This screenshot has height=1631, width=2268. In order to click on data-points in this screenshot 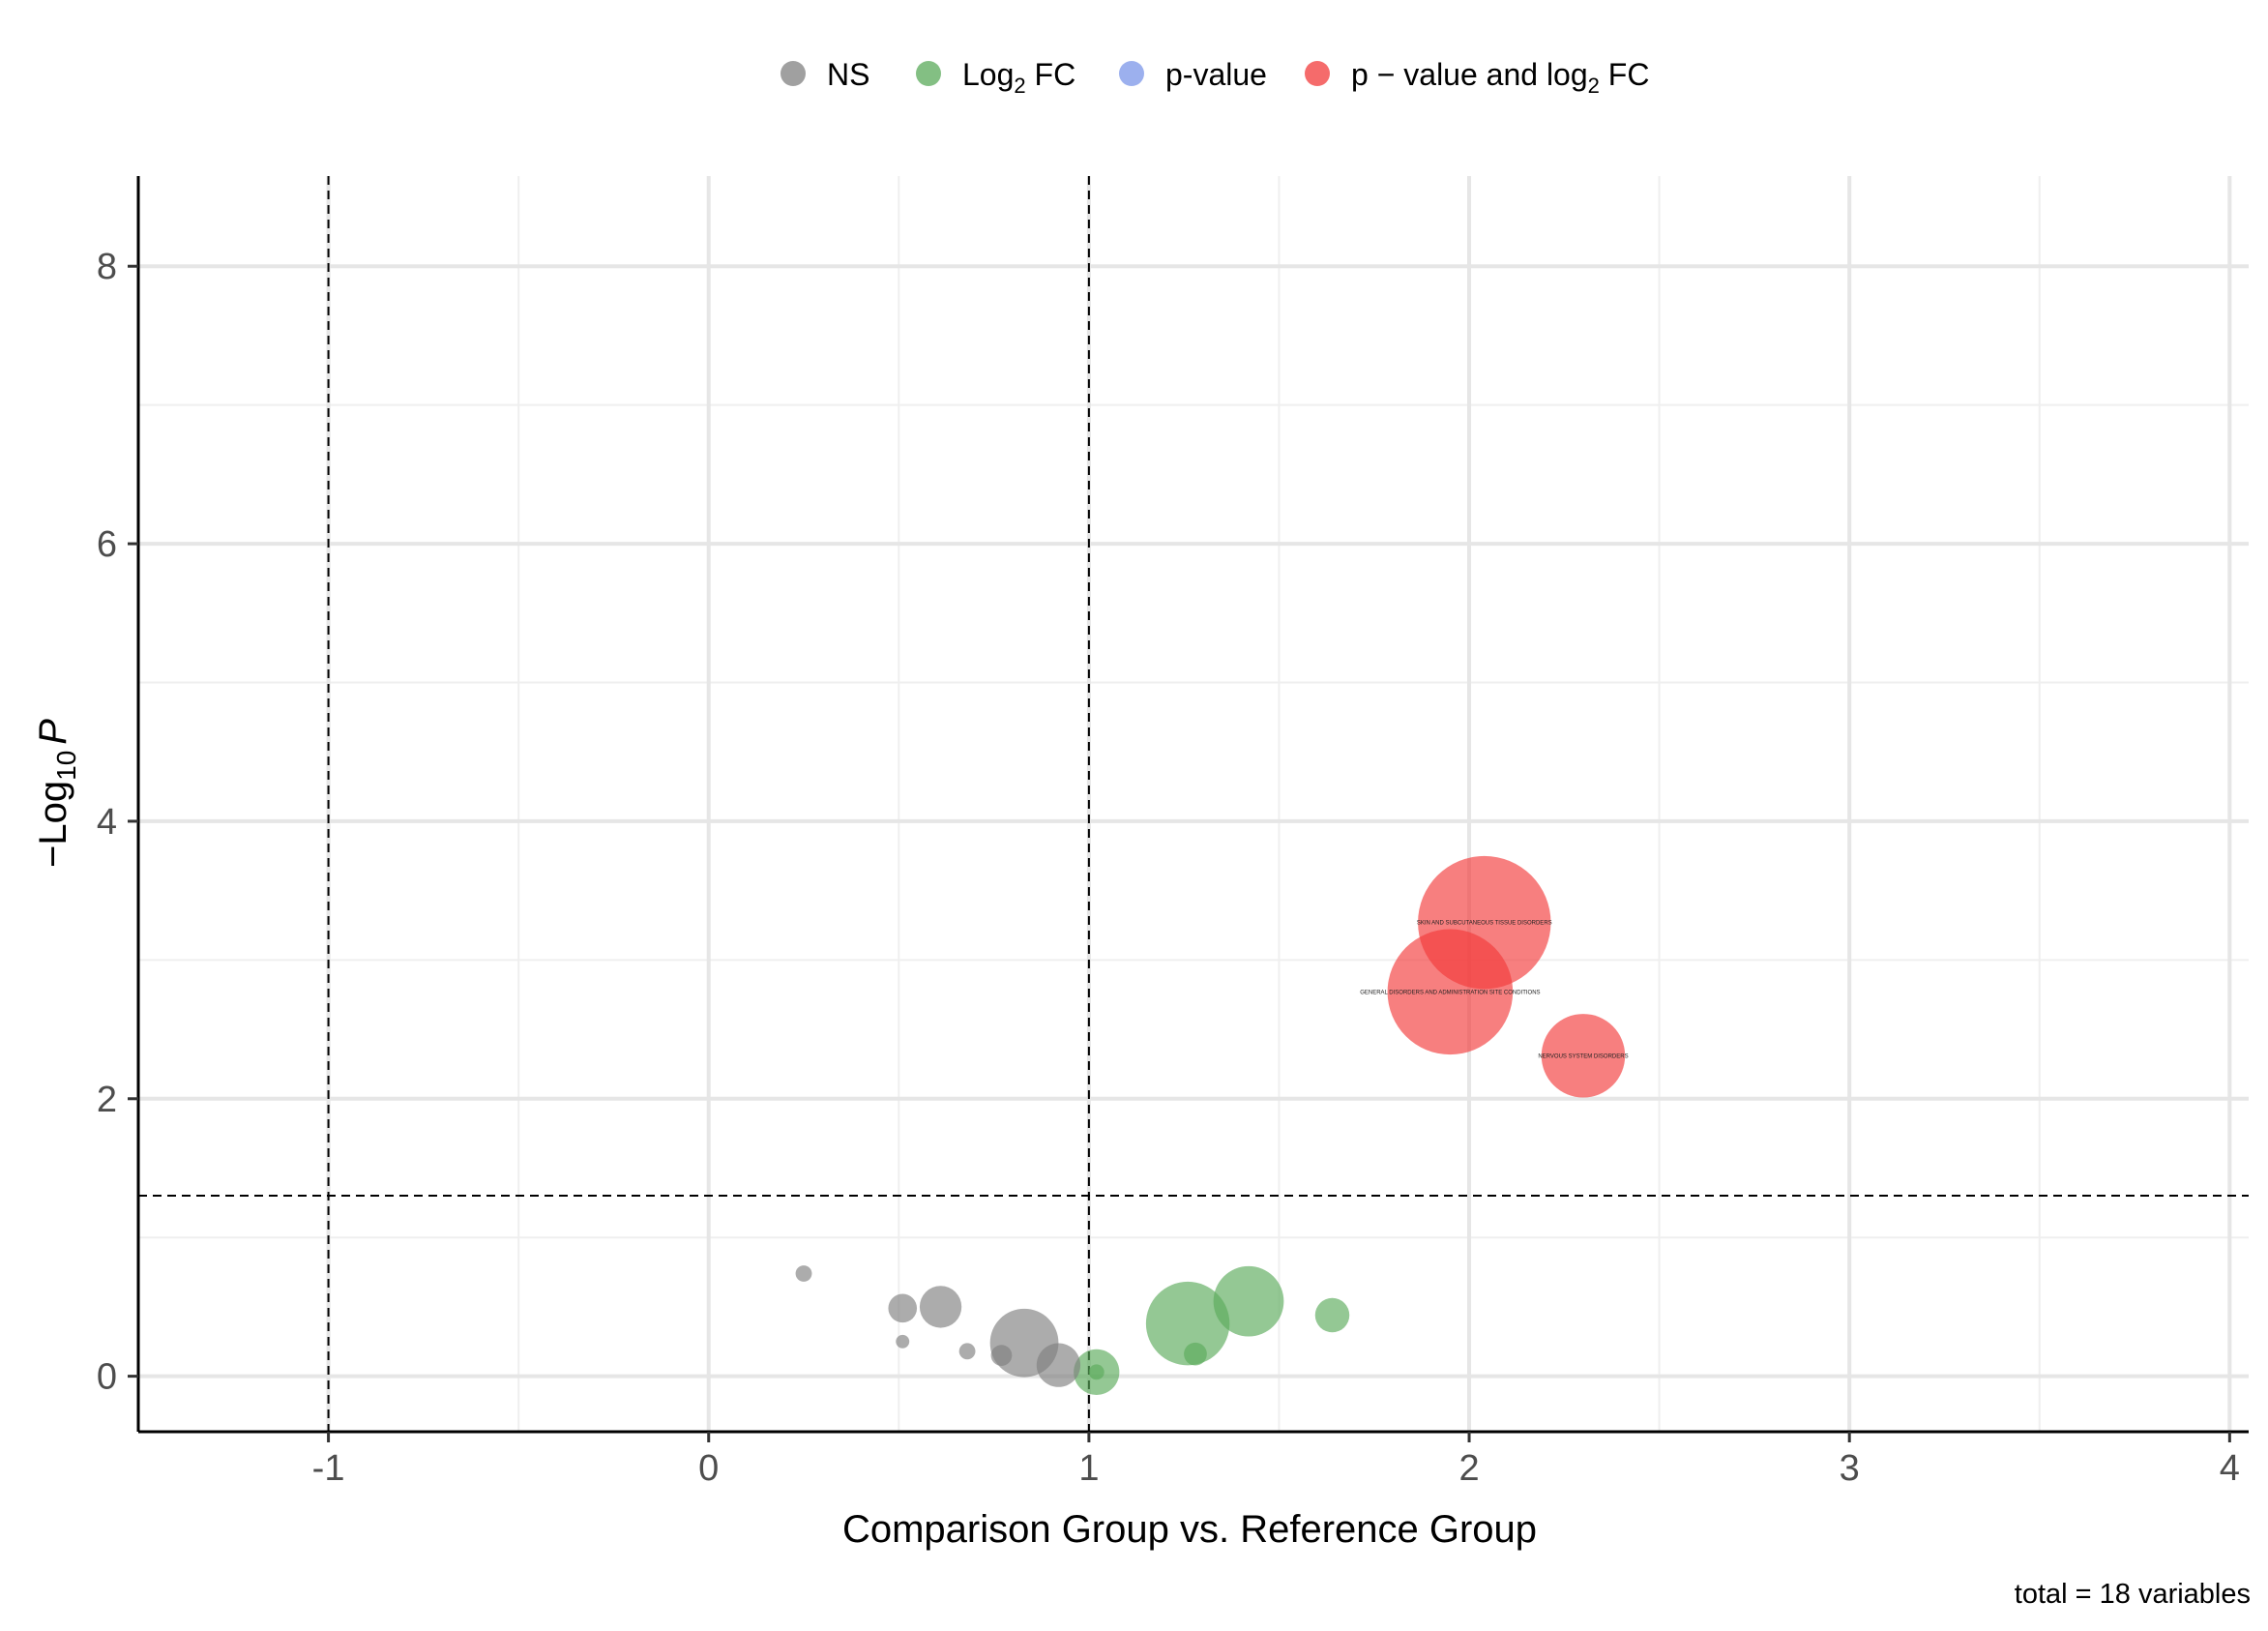, I will do `click(1210, 1125)`.